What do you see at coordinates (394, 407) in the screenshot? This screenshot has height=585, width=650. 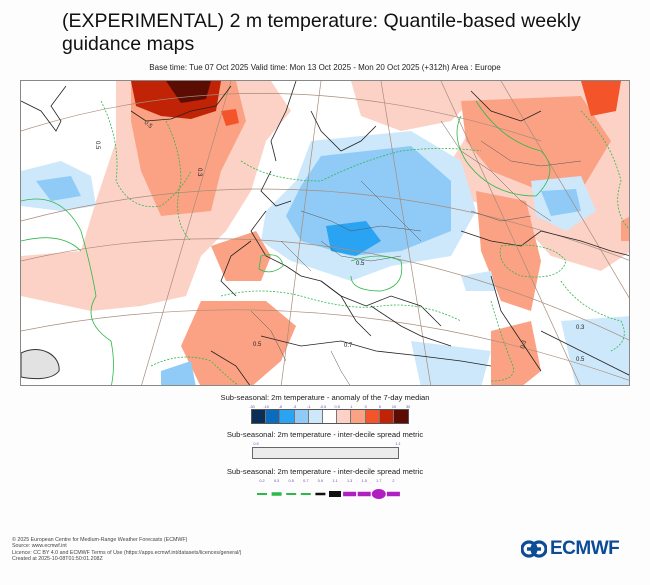 I see `anomaly-tick: 10` at bounding box center [394, 407].